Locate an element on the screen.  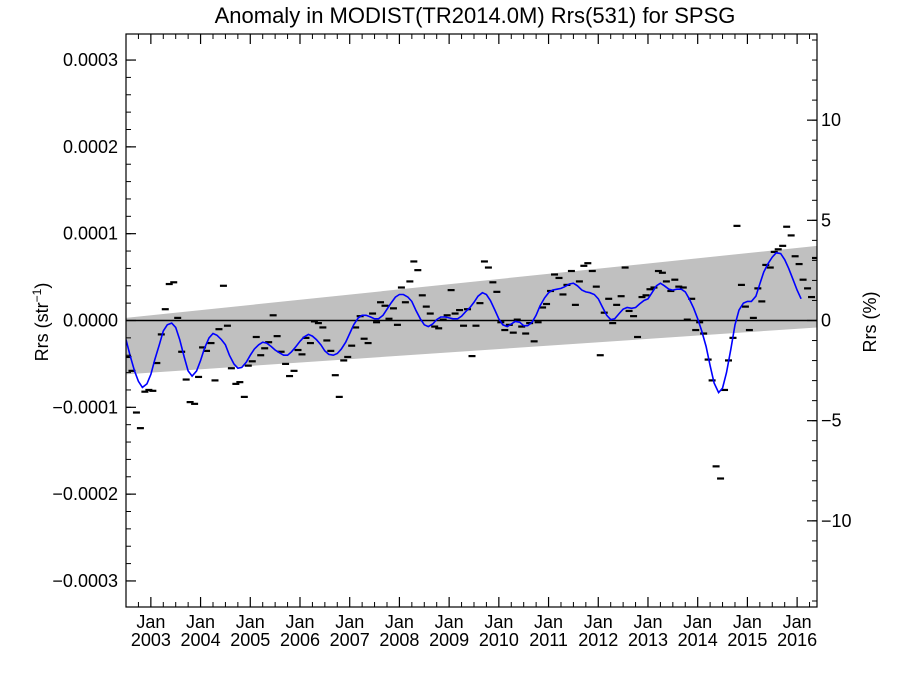
right-tick-label-3: −5 is located at coordinates (831, 421).